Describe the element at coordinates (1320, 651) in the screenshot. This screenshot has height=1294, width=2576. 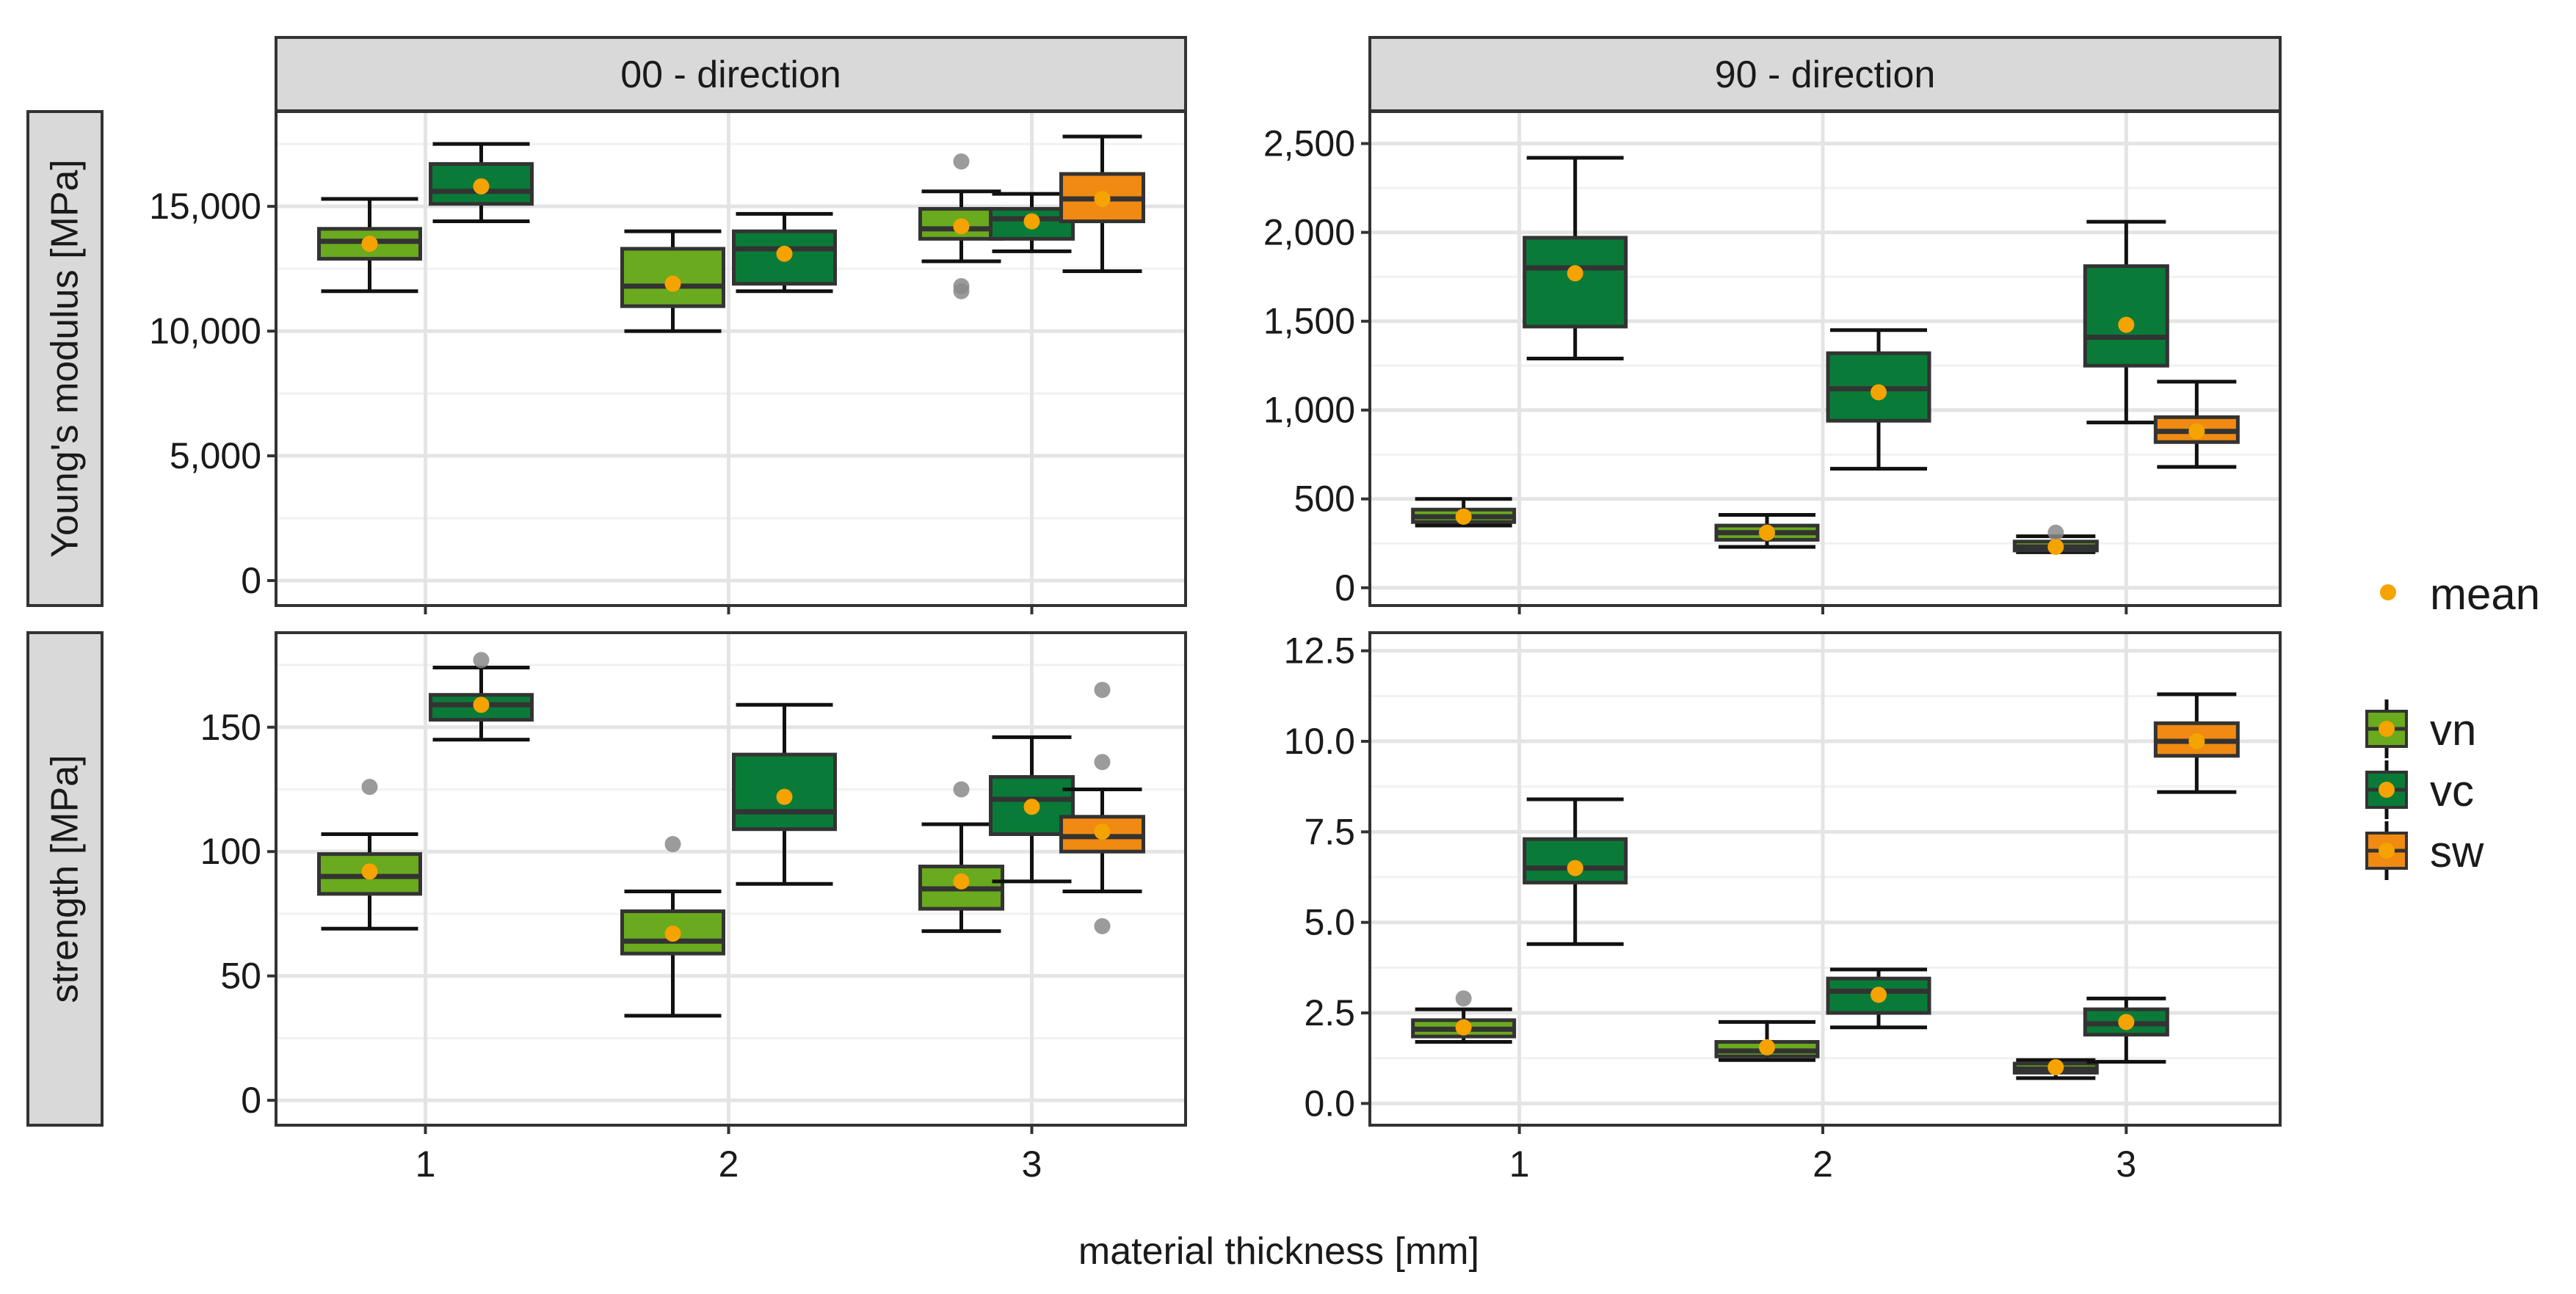
I see `panel-r1c1-ytick-label: 12.5` at that location.